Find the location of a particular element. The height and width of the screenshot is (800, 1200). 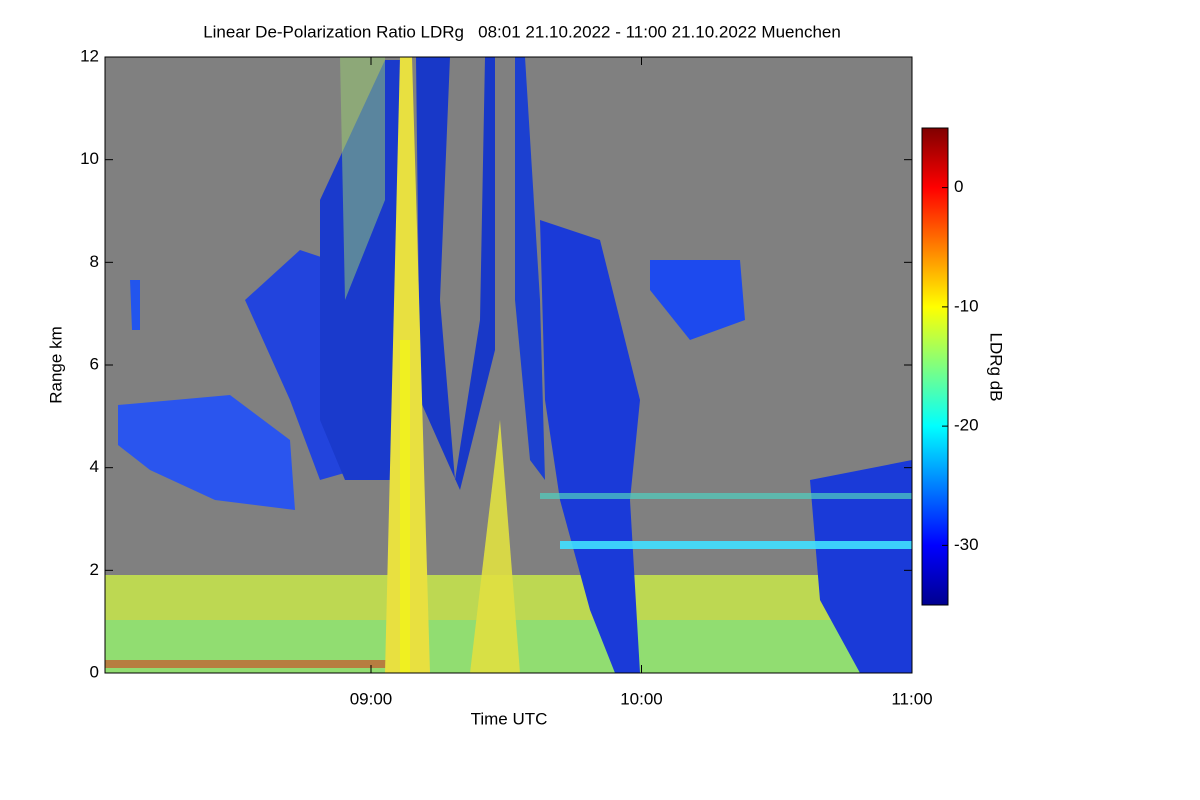

y-tick-label: 2 is located at coordinates (94, 569).